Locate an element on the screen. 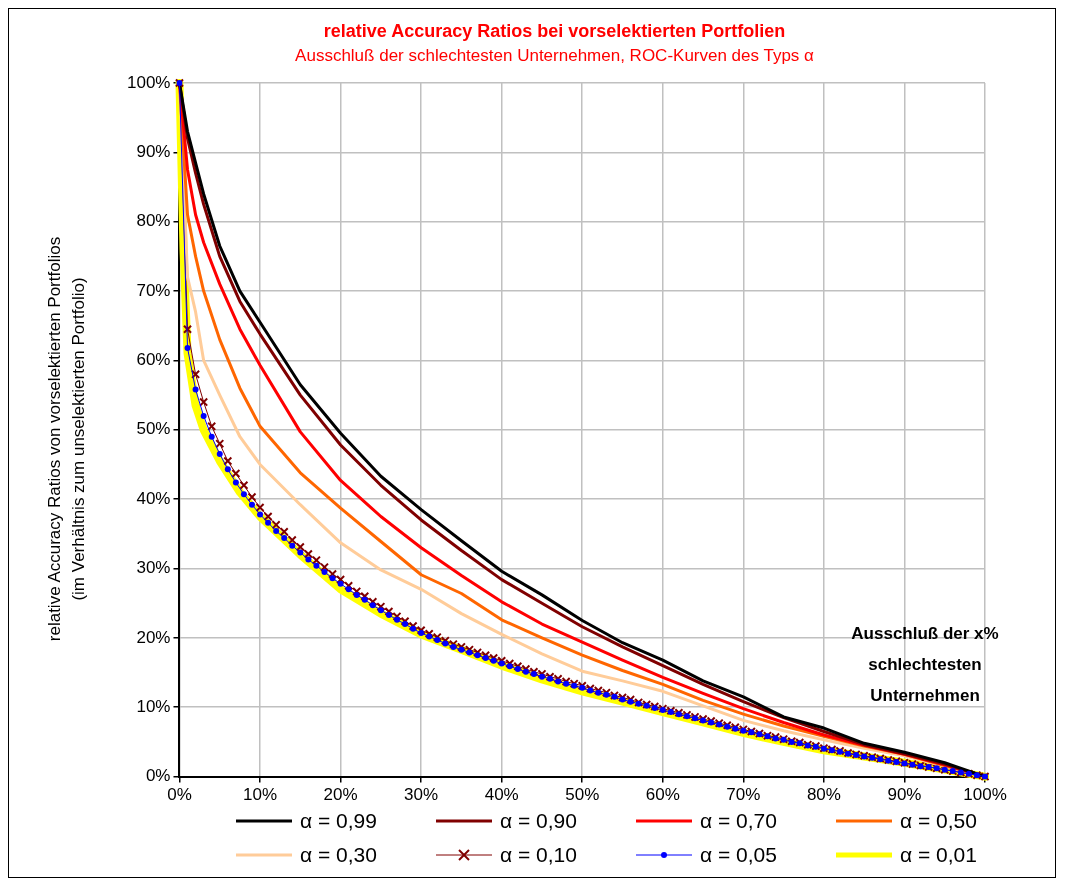  y-tick-label: 60% is located at coordinates (153, 360).